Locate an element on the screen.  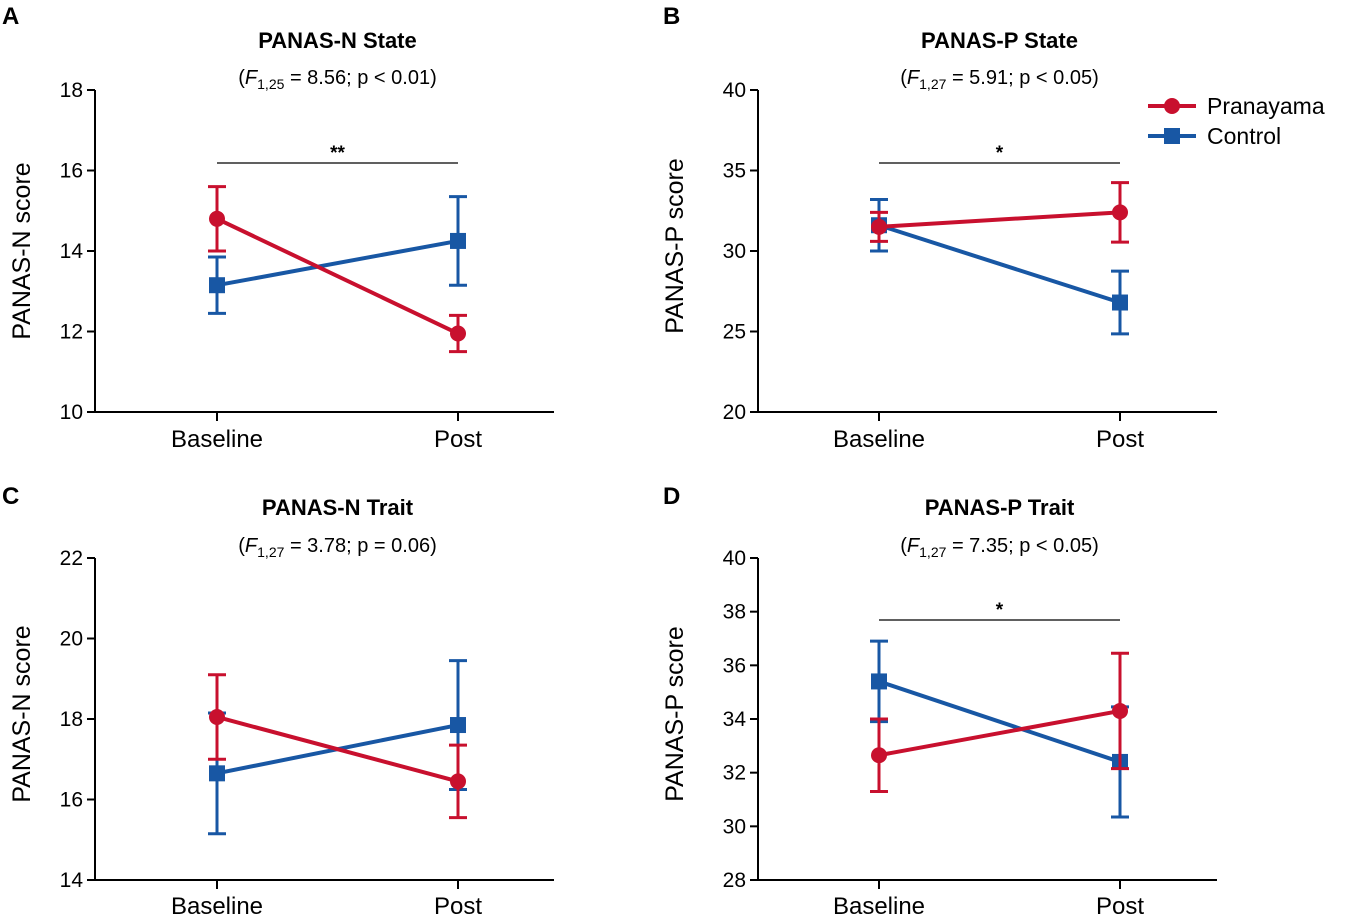
panel-letter: C is located at coordinates (10, 496).